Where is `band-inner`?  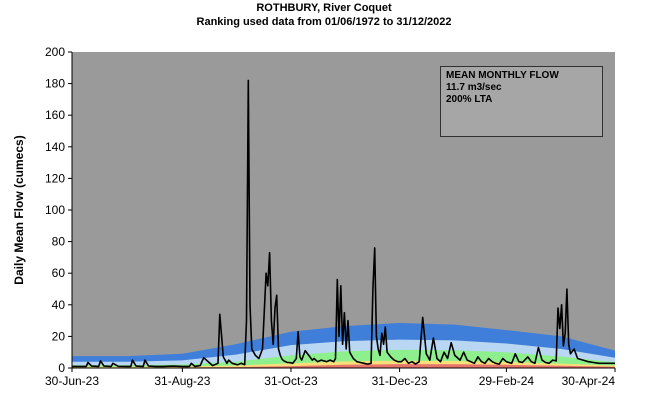
band-inner is located at coordinates (343, 366).